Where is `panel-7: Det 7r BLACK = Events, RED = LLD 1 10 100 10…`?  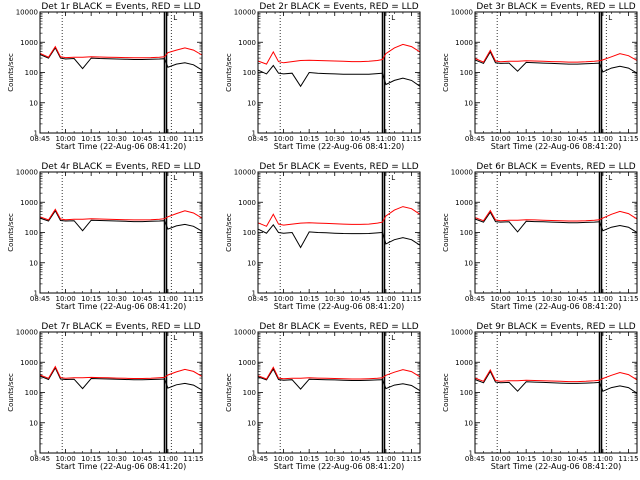
panel-7: Det 7r BLACK = Events, RED = LLD 1 10 100 10… is located at coordinates (105, 396).